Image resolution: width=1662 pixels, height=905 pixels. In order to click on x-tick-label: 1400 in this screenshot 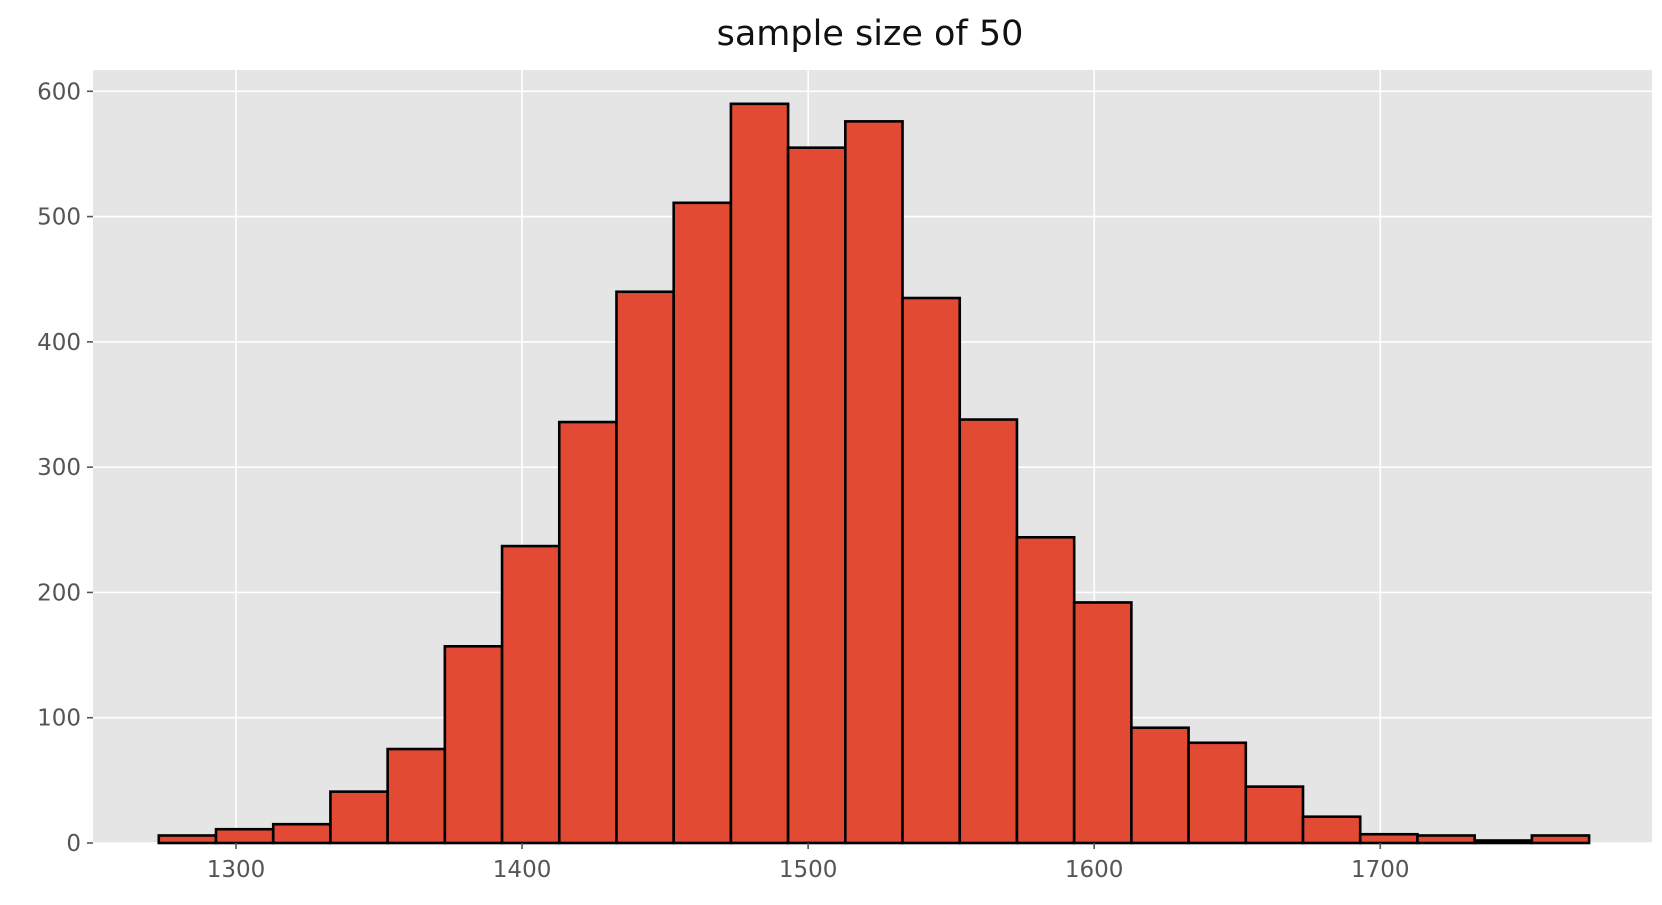, I will do `click(522, 870)`.